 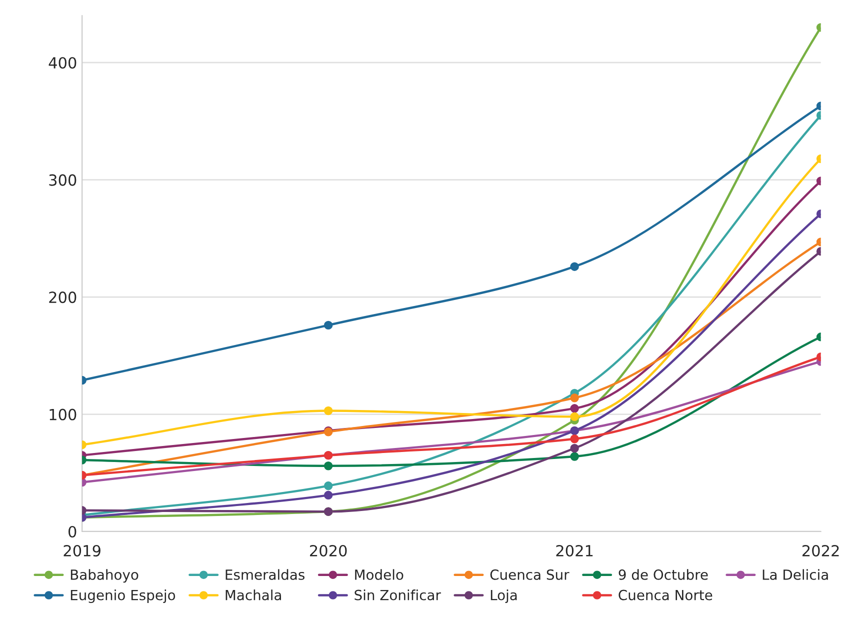 What do you see at coordinates (665, 595) in the screenshot?
I see `legend-label: Cuenca Norte` at bounding box center [665, 595].